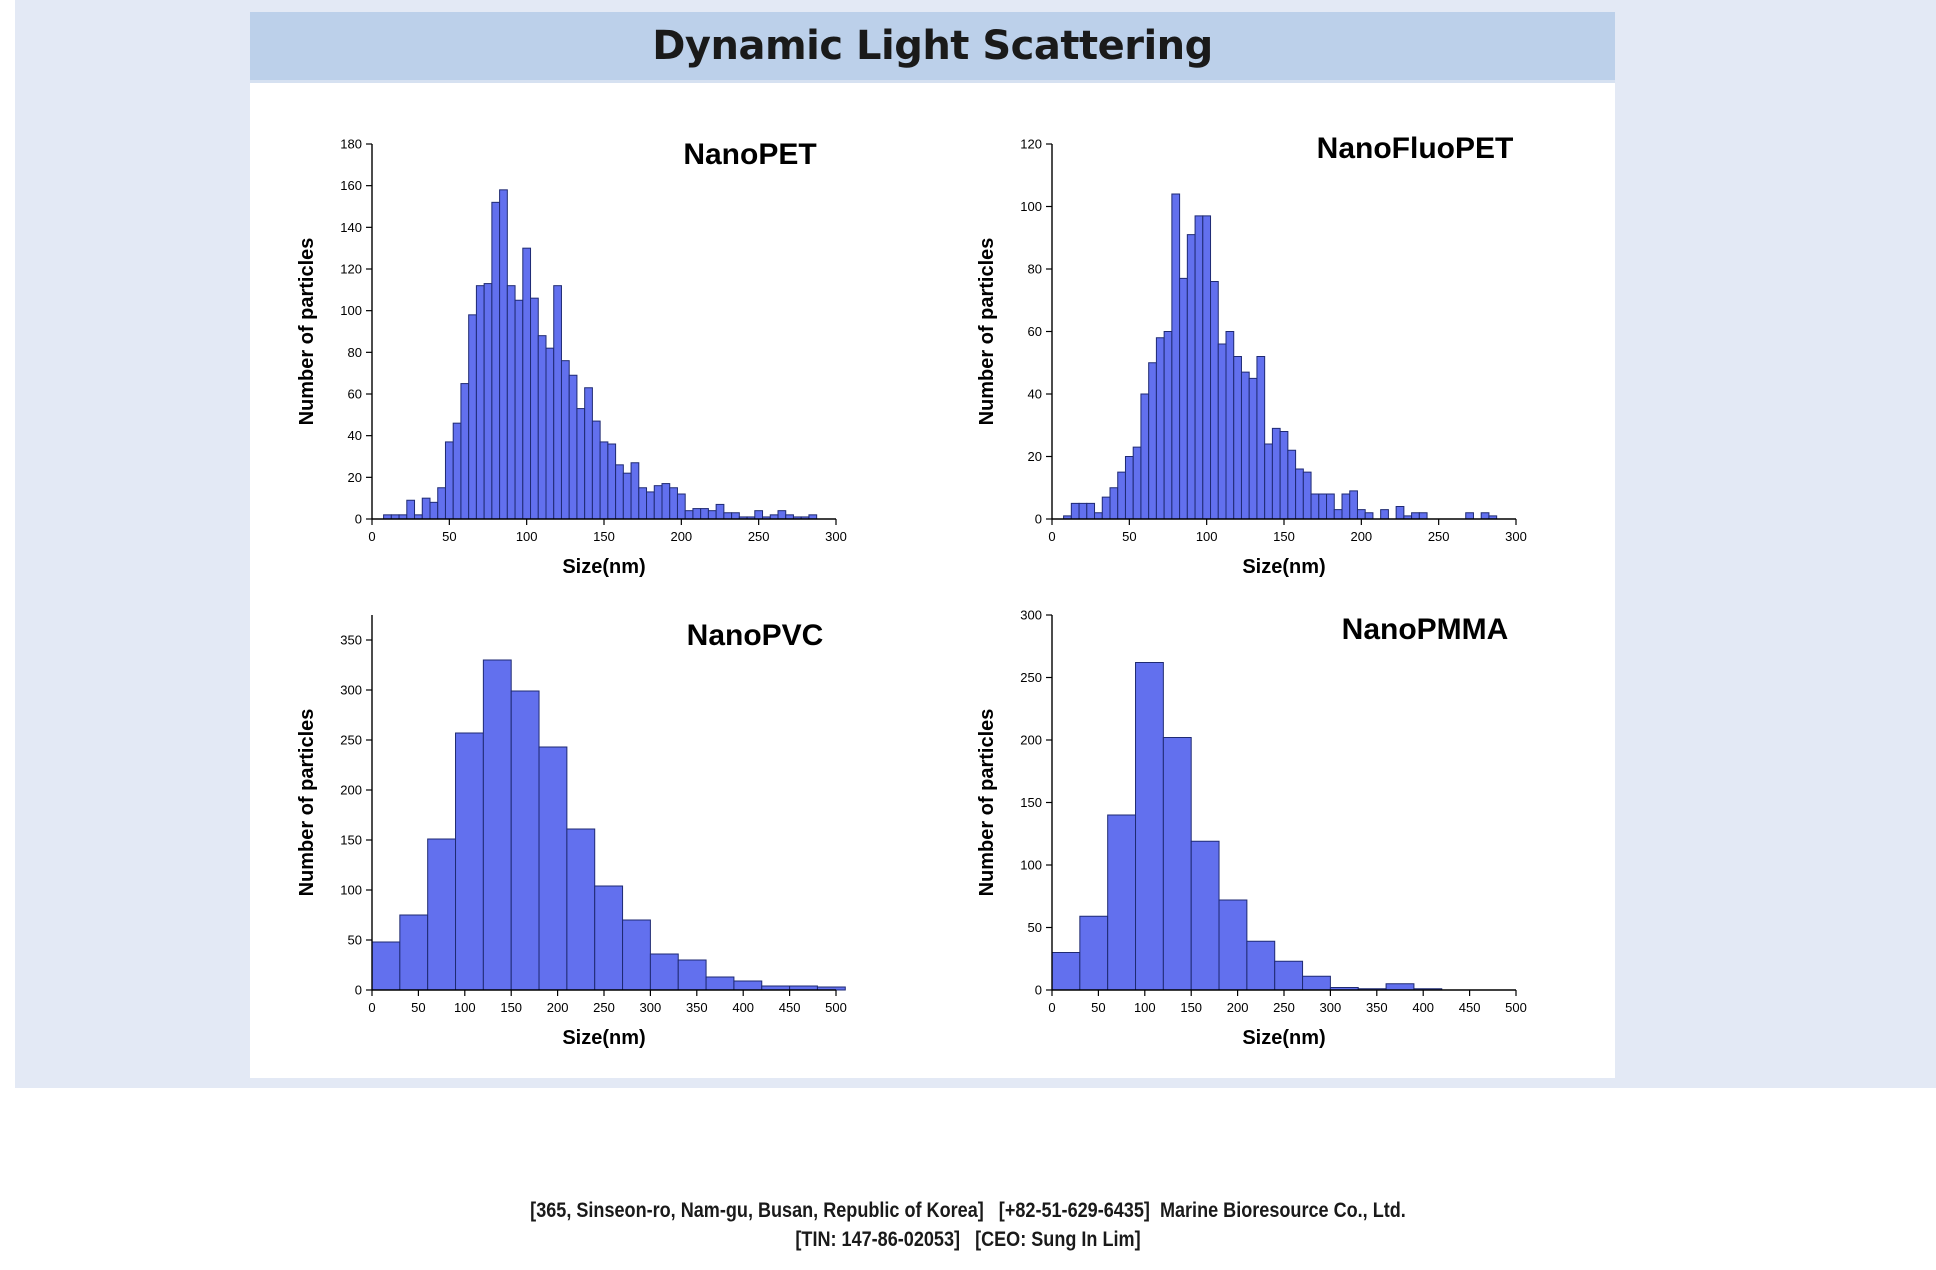  I want to click on x-tick-label: 50, so click(1098, 1007).